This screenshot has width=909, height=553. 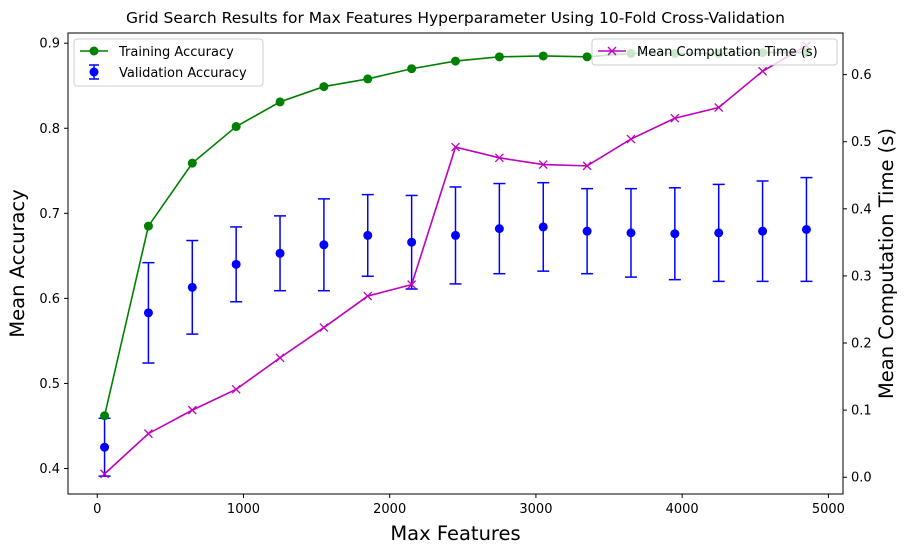 I want to click on y-right-tick-label: 0.2, so click(x=861, y=344).